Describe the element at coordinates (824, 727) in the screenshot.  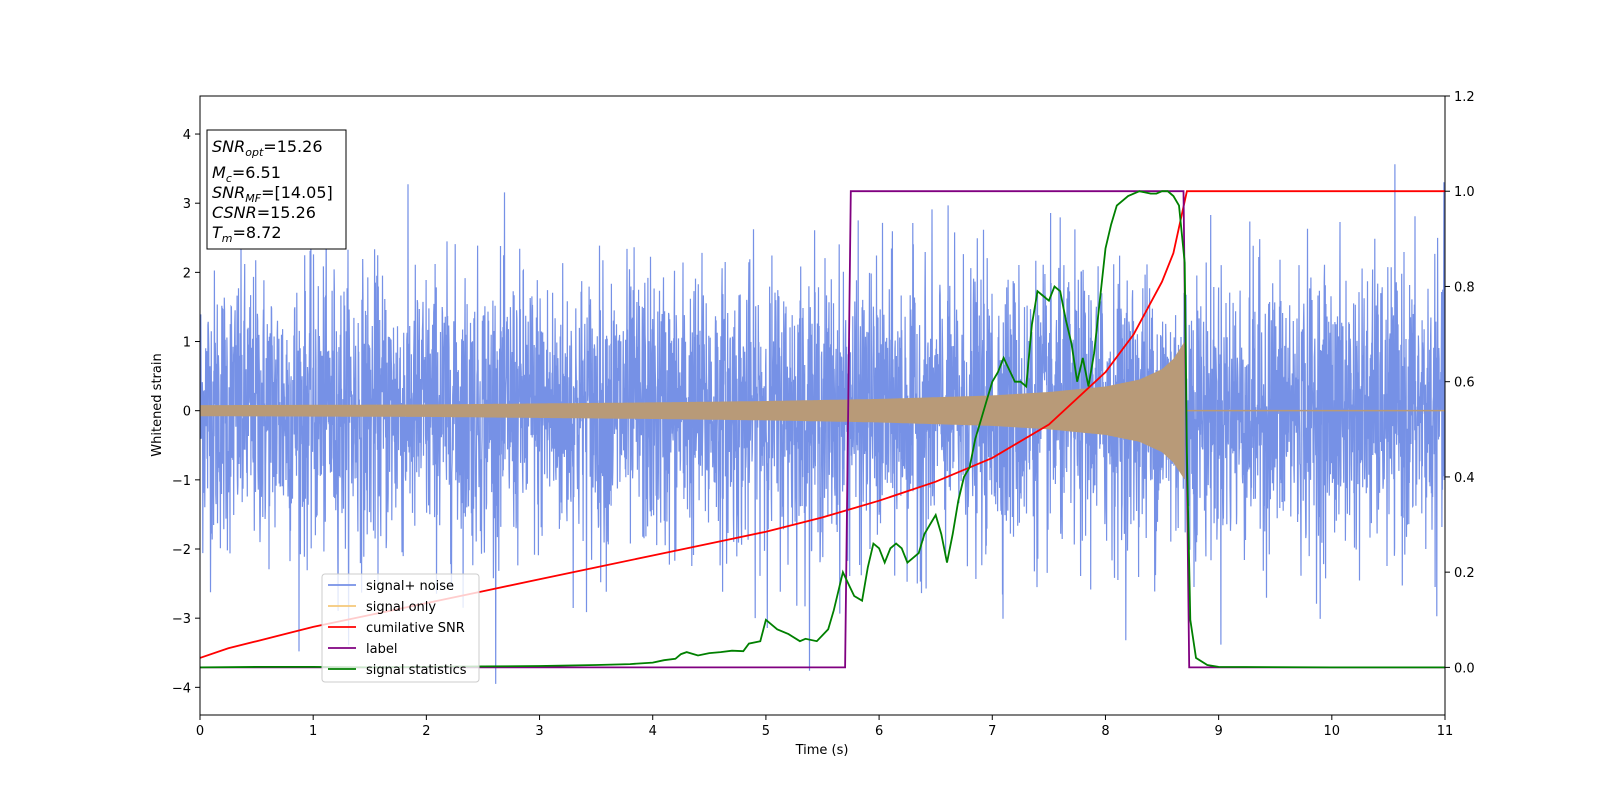
I see `x-axis: 0 1 2 3 4 5 6 7 8 9 10 11` at that location.